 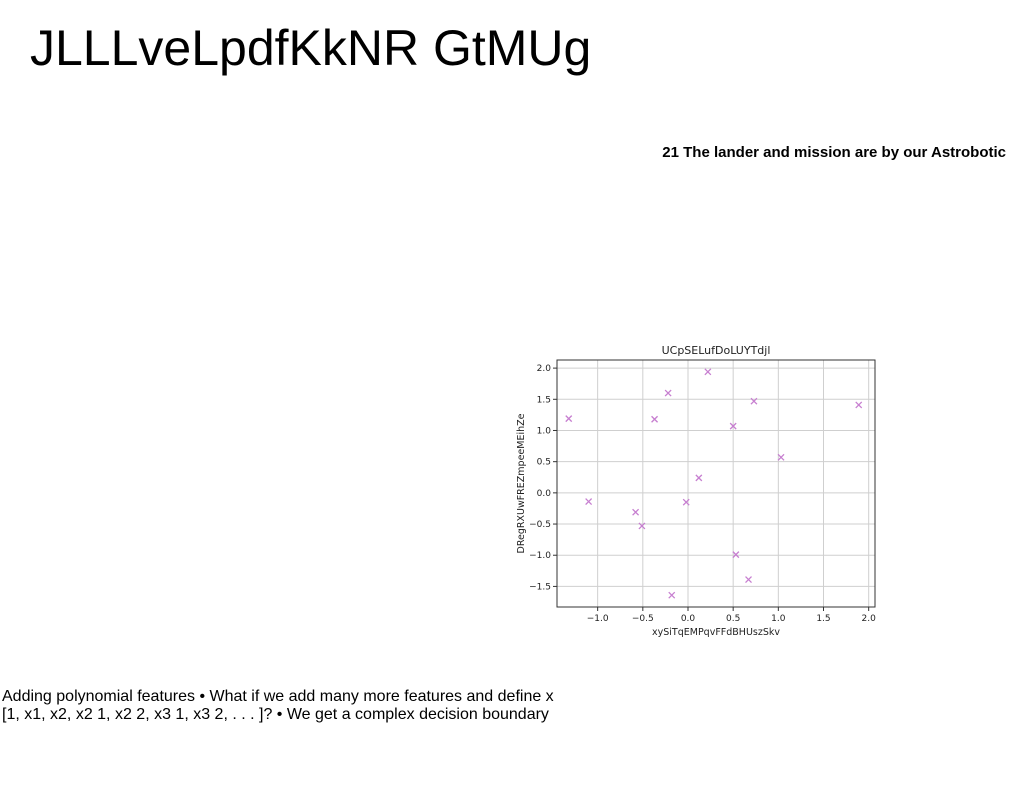 What do you see at coordinates (544, 431) in the screenshot?
I see `y-tick-label: 1.0` at bounding box center [544, 431].